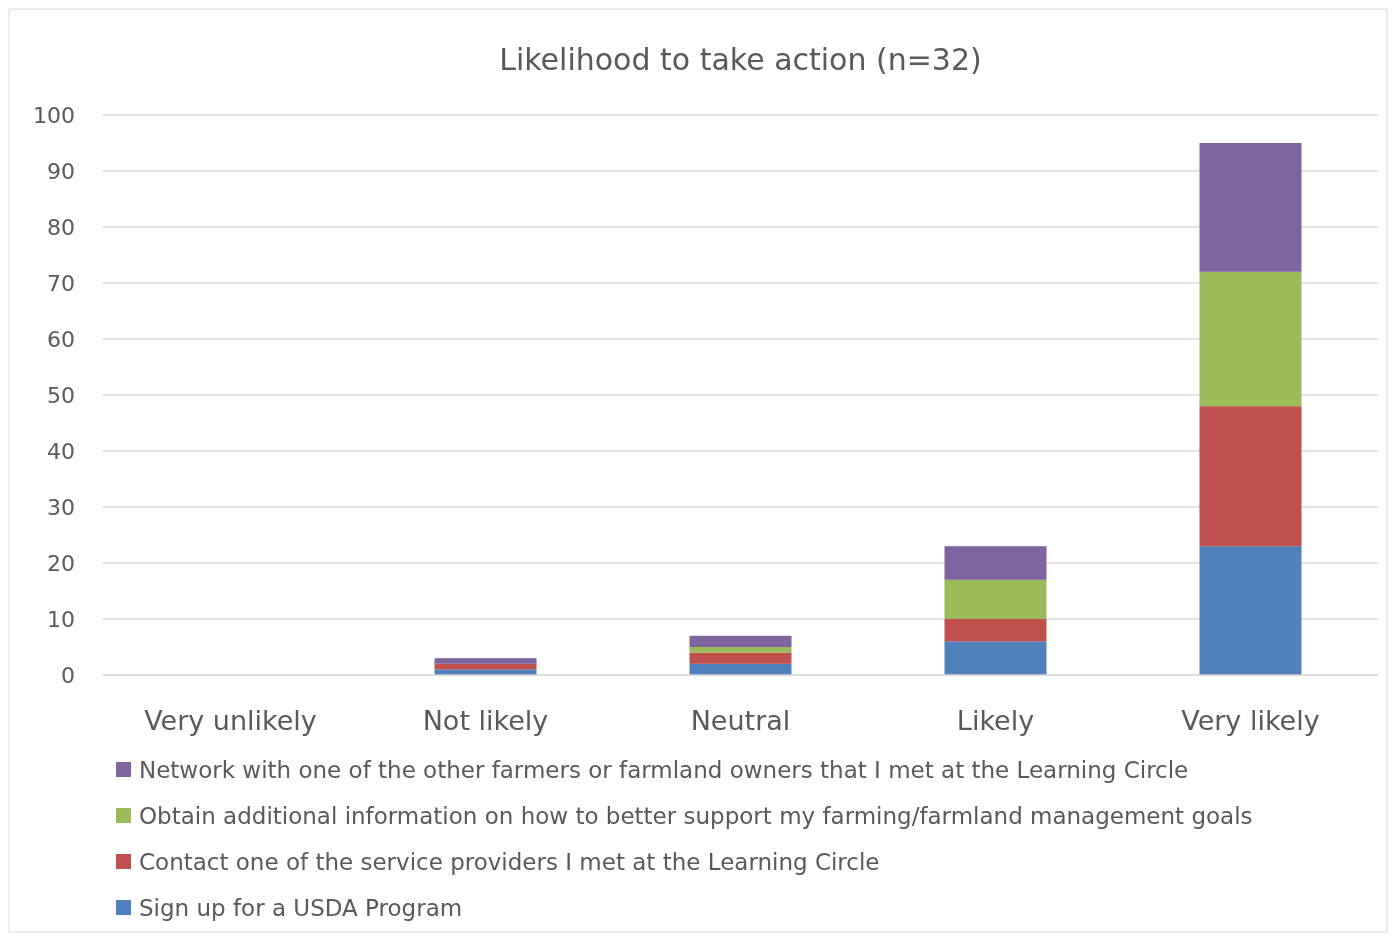 The image size is (1398, 939). What do you see at coordinates (61, 171) in the screenshot?
I see `y-tick-label: 90` at bounding box center [61, 171].